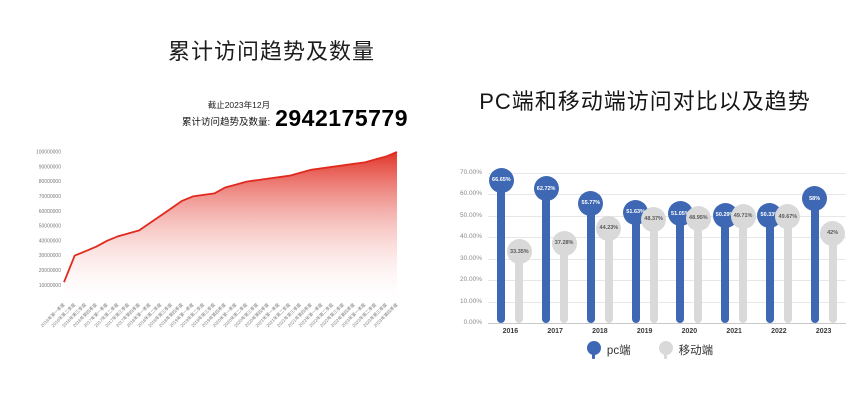 This screenshot has width=852, height=411. What do you see at coordinates (472, 322) in the screenshot?
I see `y-axis-label: 0.00%` at bounding box center [472, 322].